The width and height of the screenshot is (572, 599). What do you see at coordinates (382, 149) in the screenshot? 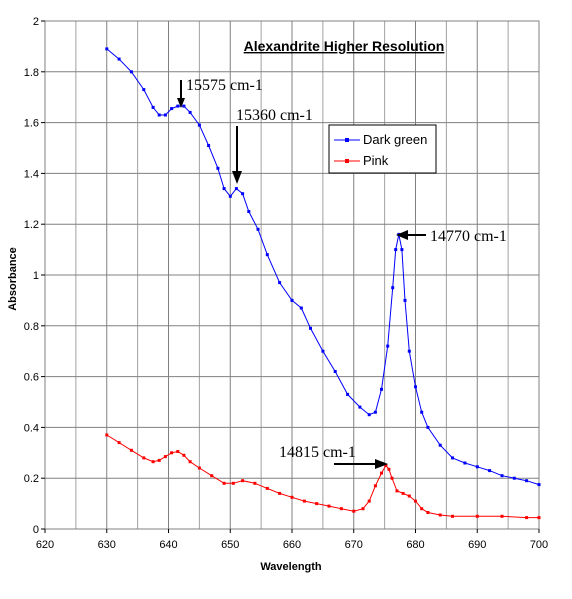
I see `legend-box` at bounding box center [382, 149].